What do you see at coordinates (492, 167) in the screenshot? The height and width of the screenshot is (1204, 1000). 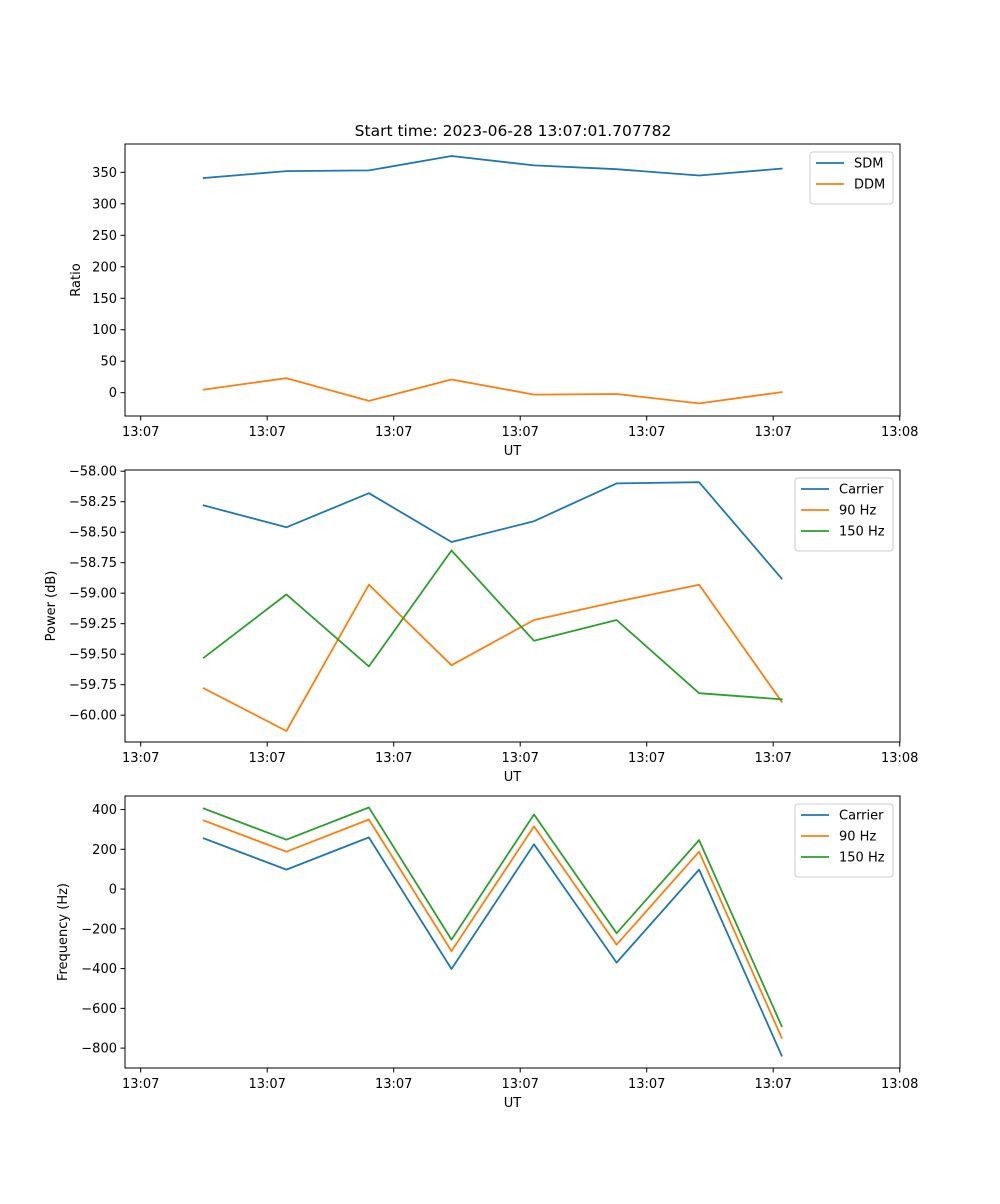 I see `series-line-sdm` at bounding box center [492, 167].